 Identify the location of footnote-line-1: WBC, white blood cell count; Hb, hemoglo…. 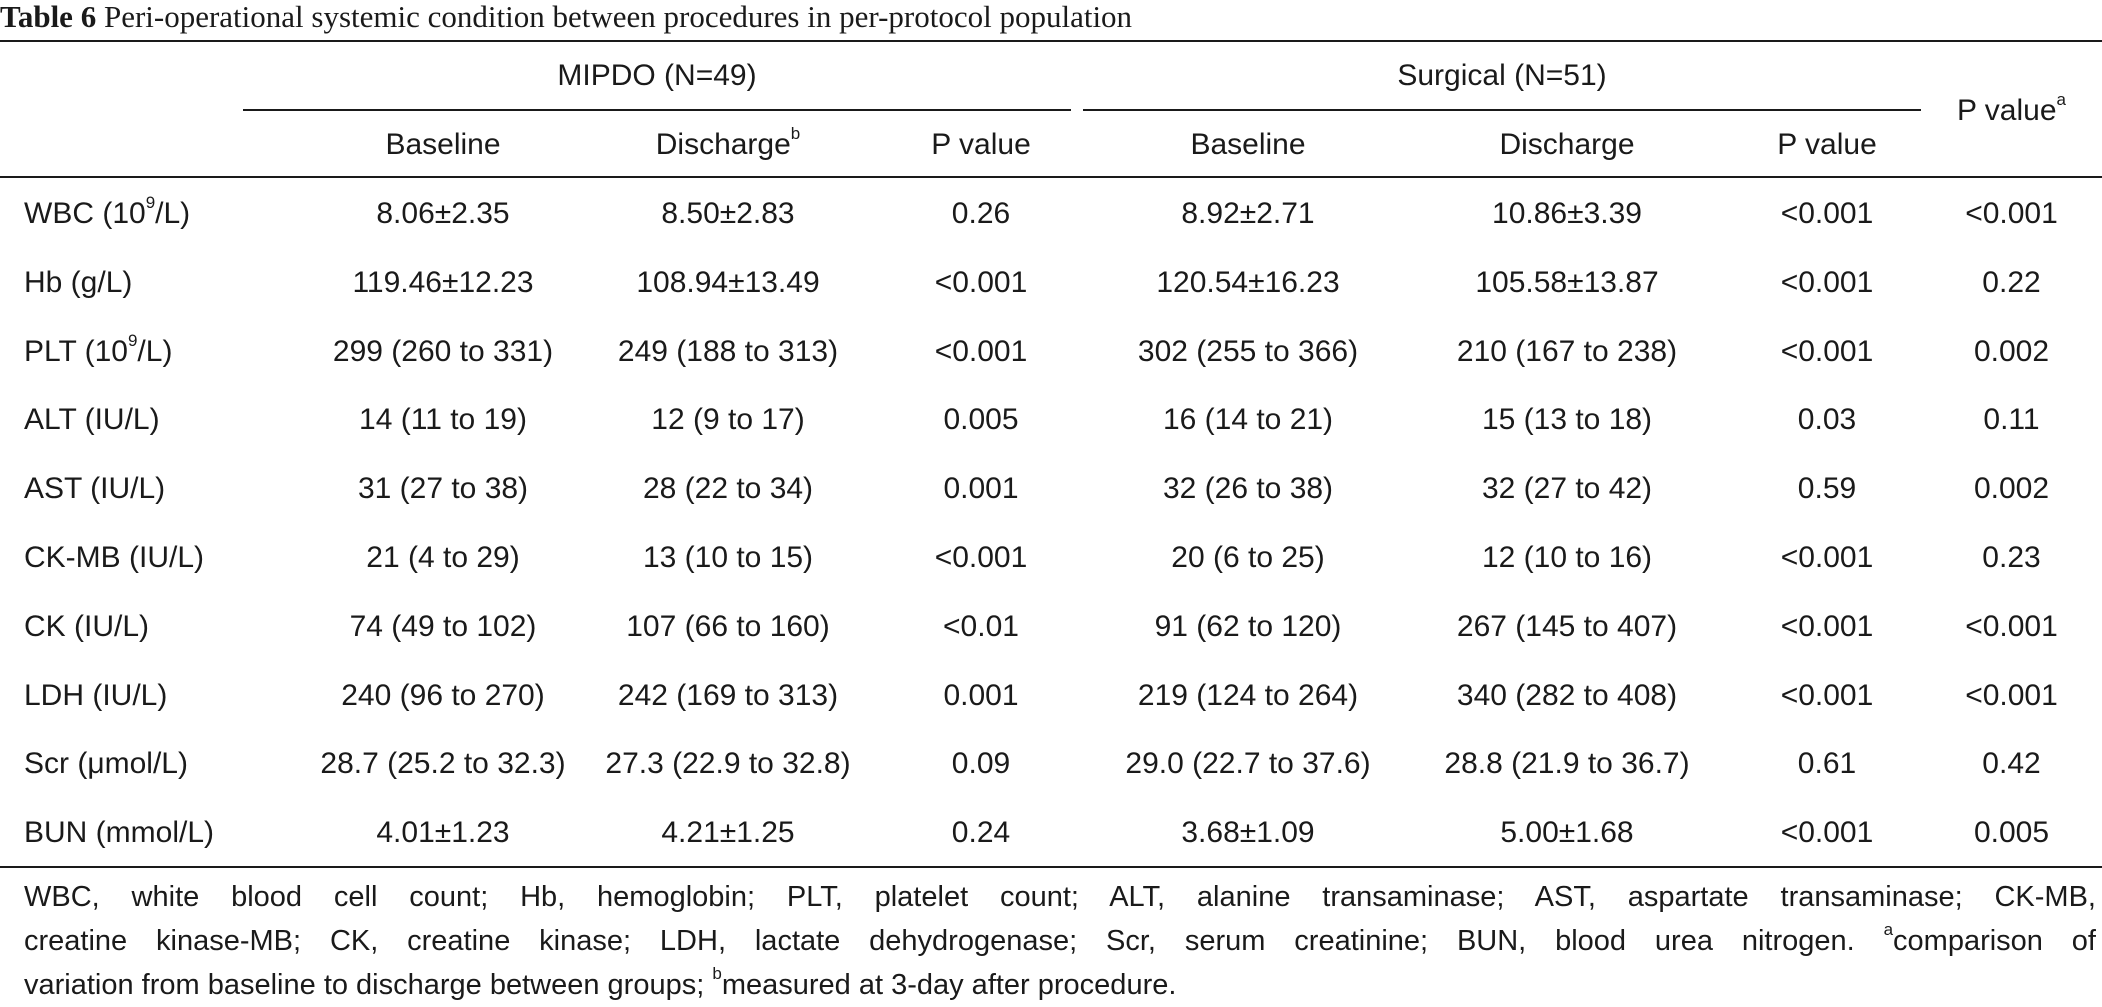
(1060, 897).